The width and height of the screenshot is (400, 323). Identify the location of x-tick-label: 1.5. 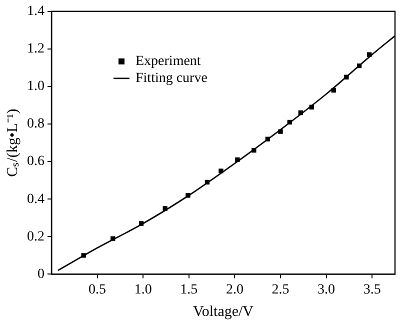
(189, 290).